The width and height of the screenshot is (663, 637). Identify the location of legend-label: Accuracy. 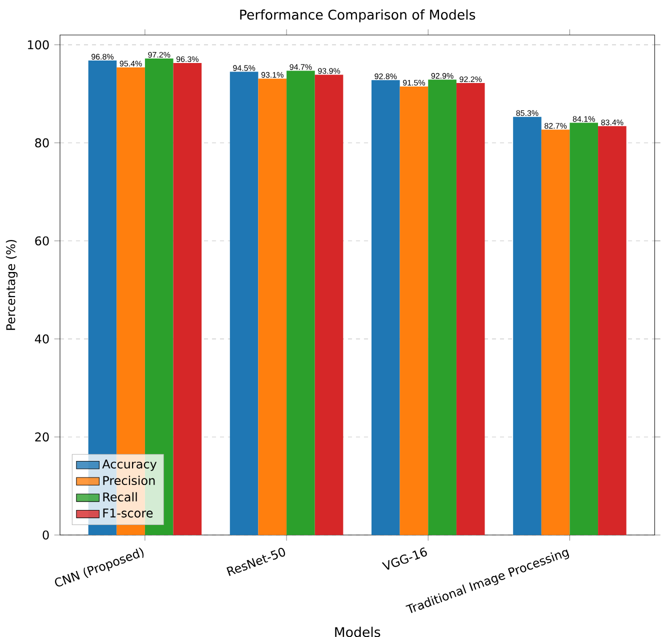
(129, 465).